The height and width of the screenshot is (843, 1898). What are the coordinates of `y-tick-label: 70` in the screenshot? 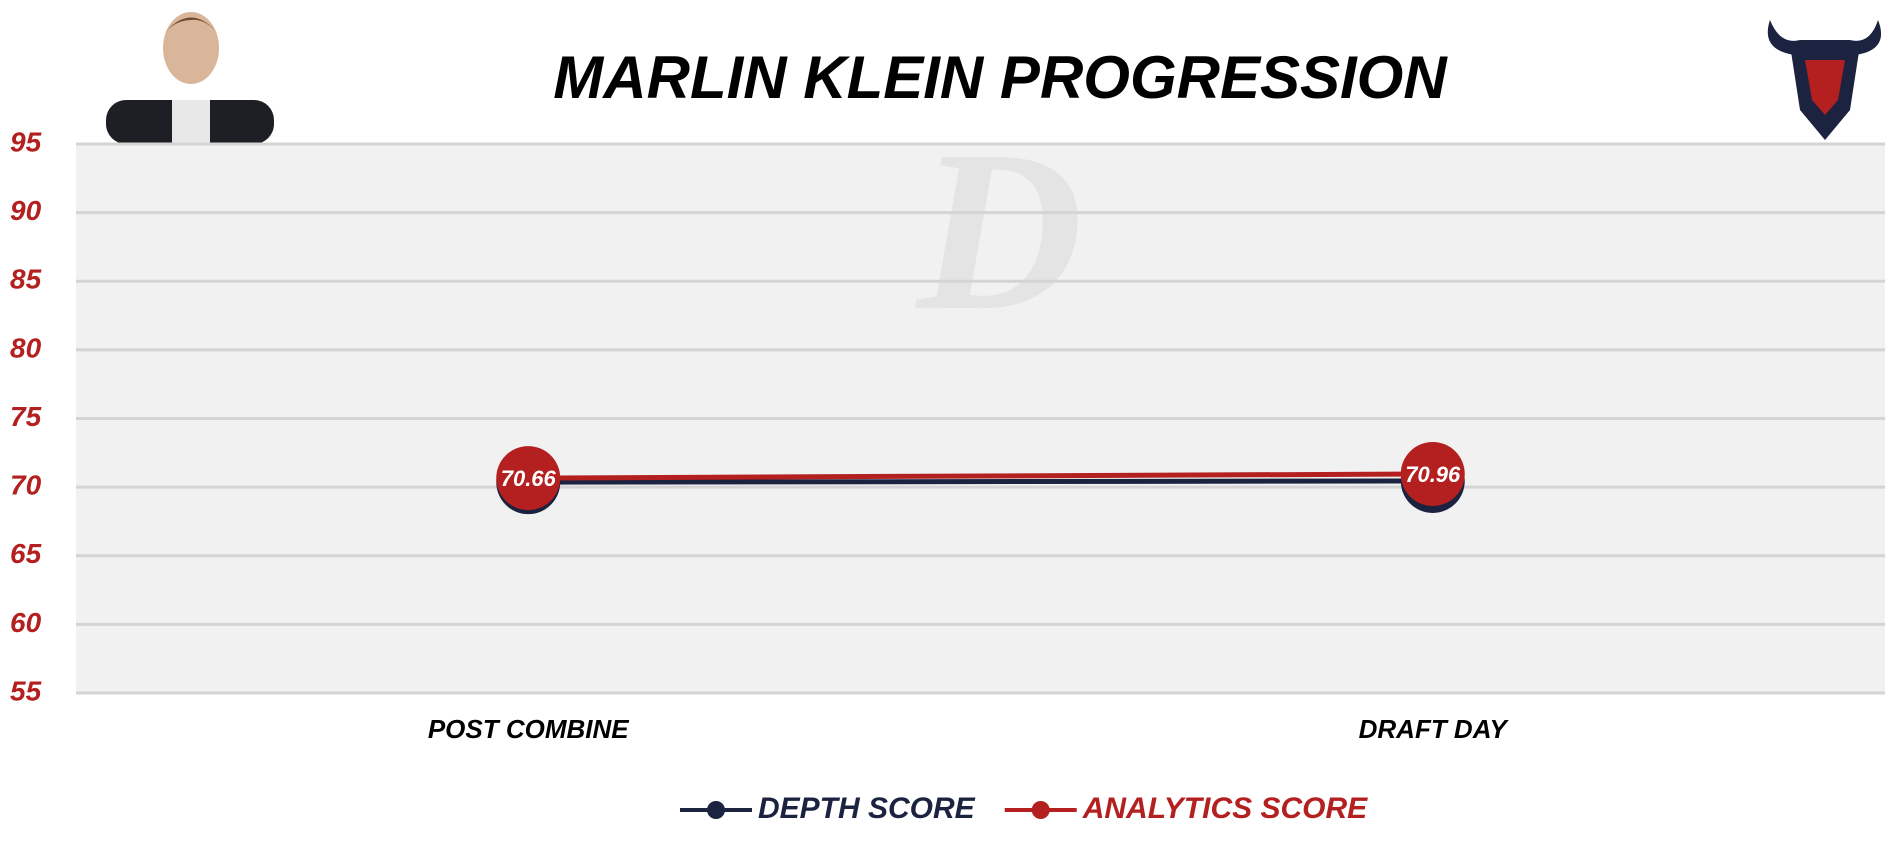 It's located at (26, 485).